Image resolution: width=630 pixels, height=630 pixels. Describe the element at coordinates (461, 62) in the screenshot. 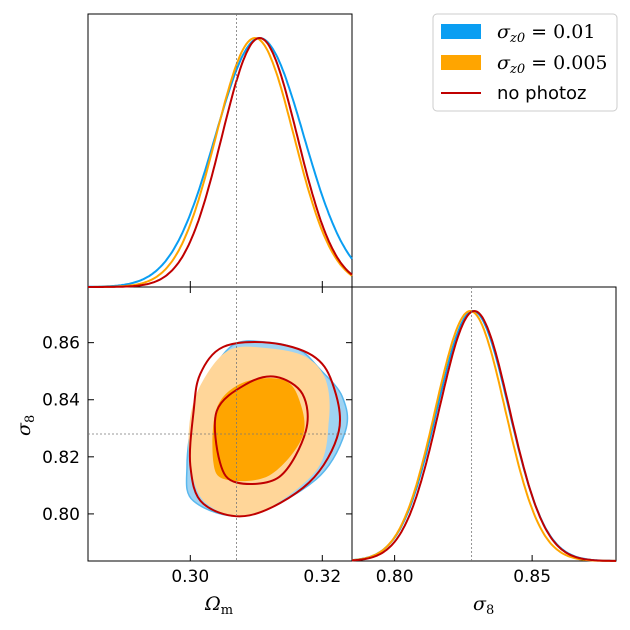

I see `legend-swatch-orange` at that location.